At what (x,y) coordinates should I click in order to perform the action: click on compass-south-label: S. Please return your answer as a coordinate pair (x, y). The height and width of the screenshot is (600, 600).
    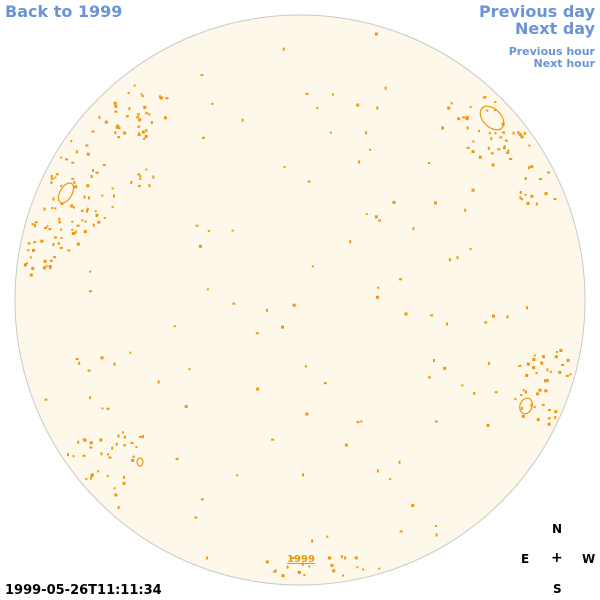
    Looking at the image, I should click on (557, 589).